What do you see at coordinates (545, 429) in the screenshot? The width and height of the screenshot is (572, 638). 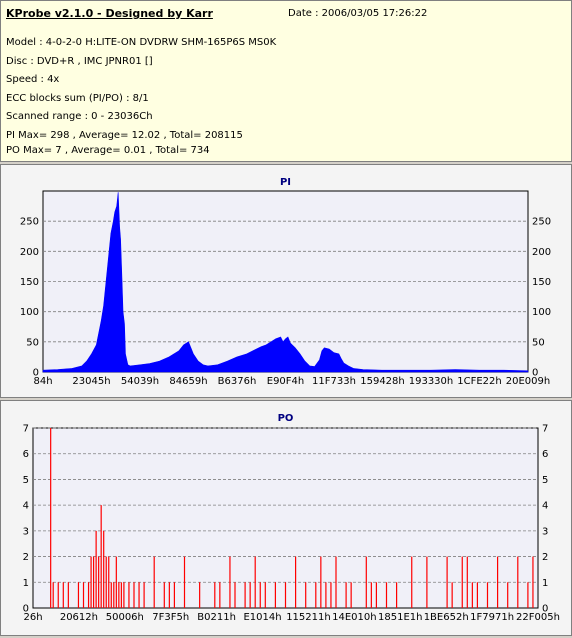 I see `y-tick-label-right: 7` at bounding box center [545, 429].